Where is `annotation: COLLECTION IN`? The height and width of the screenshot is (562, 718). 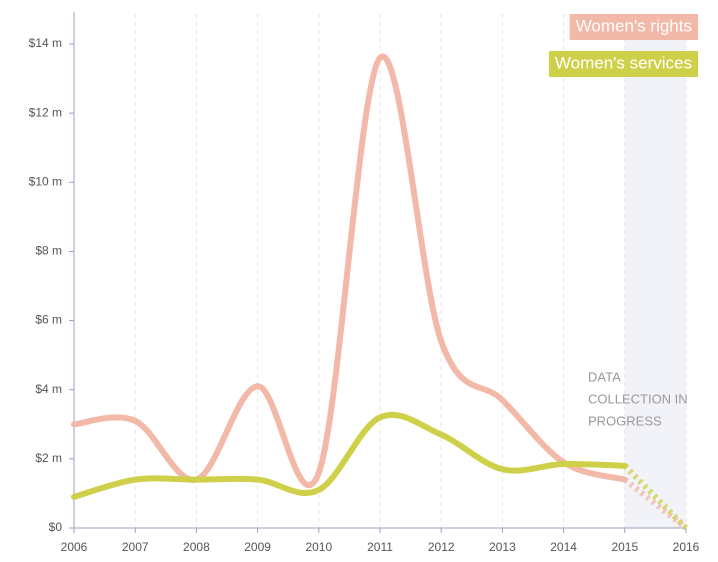
annotation: COLLECTION IN is located at coordinates (638, 398).